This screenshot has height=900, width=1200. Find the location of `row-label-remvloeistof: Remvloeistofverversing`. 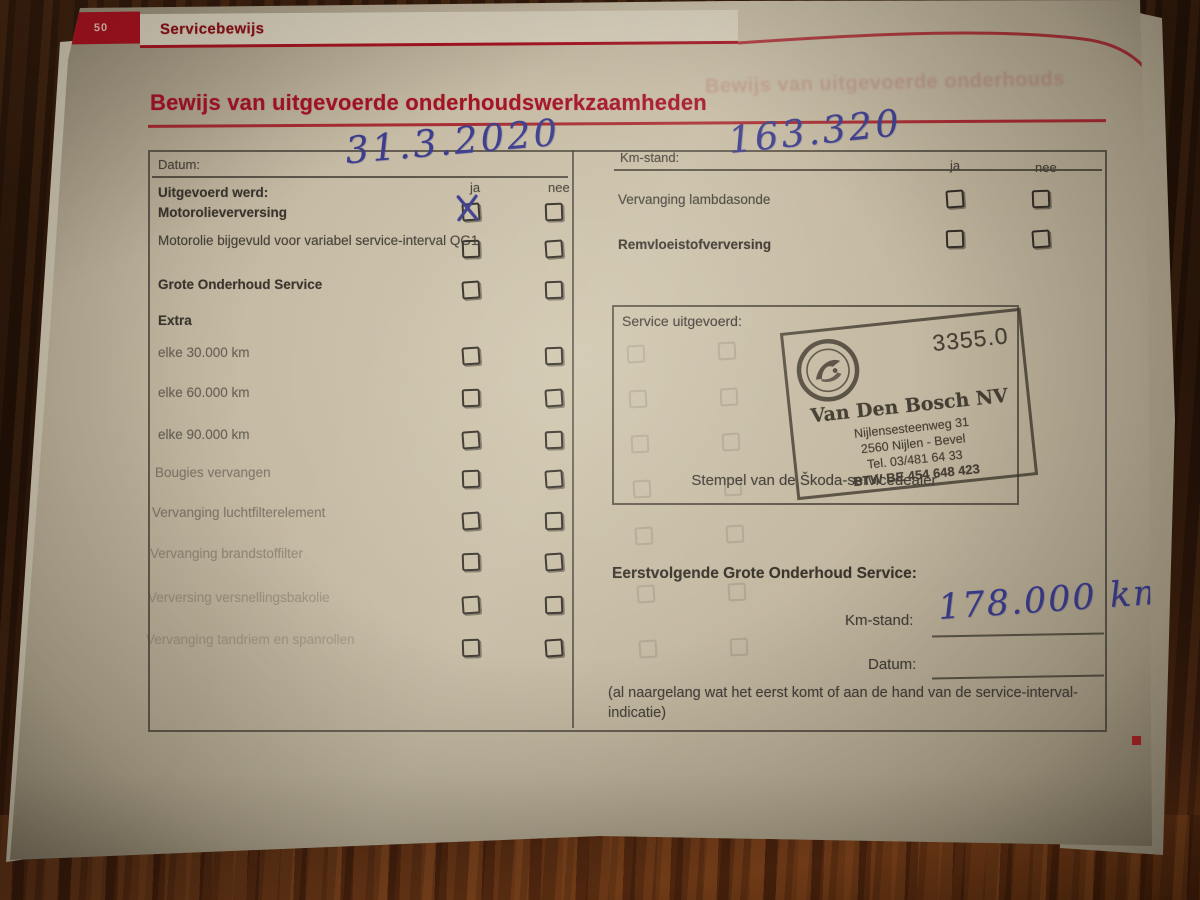

row-label-remvloeistof: Remvloeistofverversing is located at coordinates (694, 244).